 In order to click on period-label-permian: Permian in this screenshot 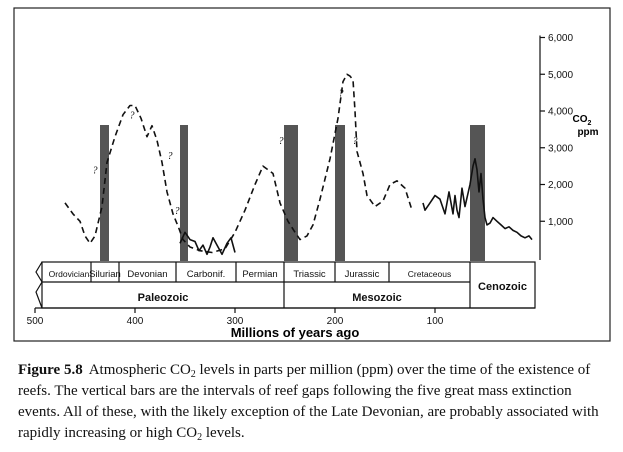, I will do `click(259, 274)`.